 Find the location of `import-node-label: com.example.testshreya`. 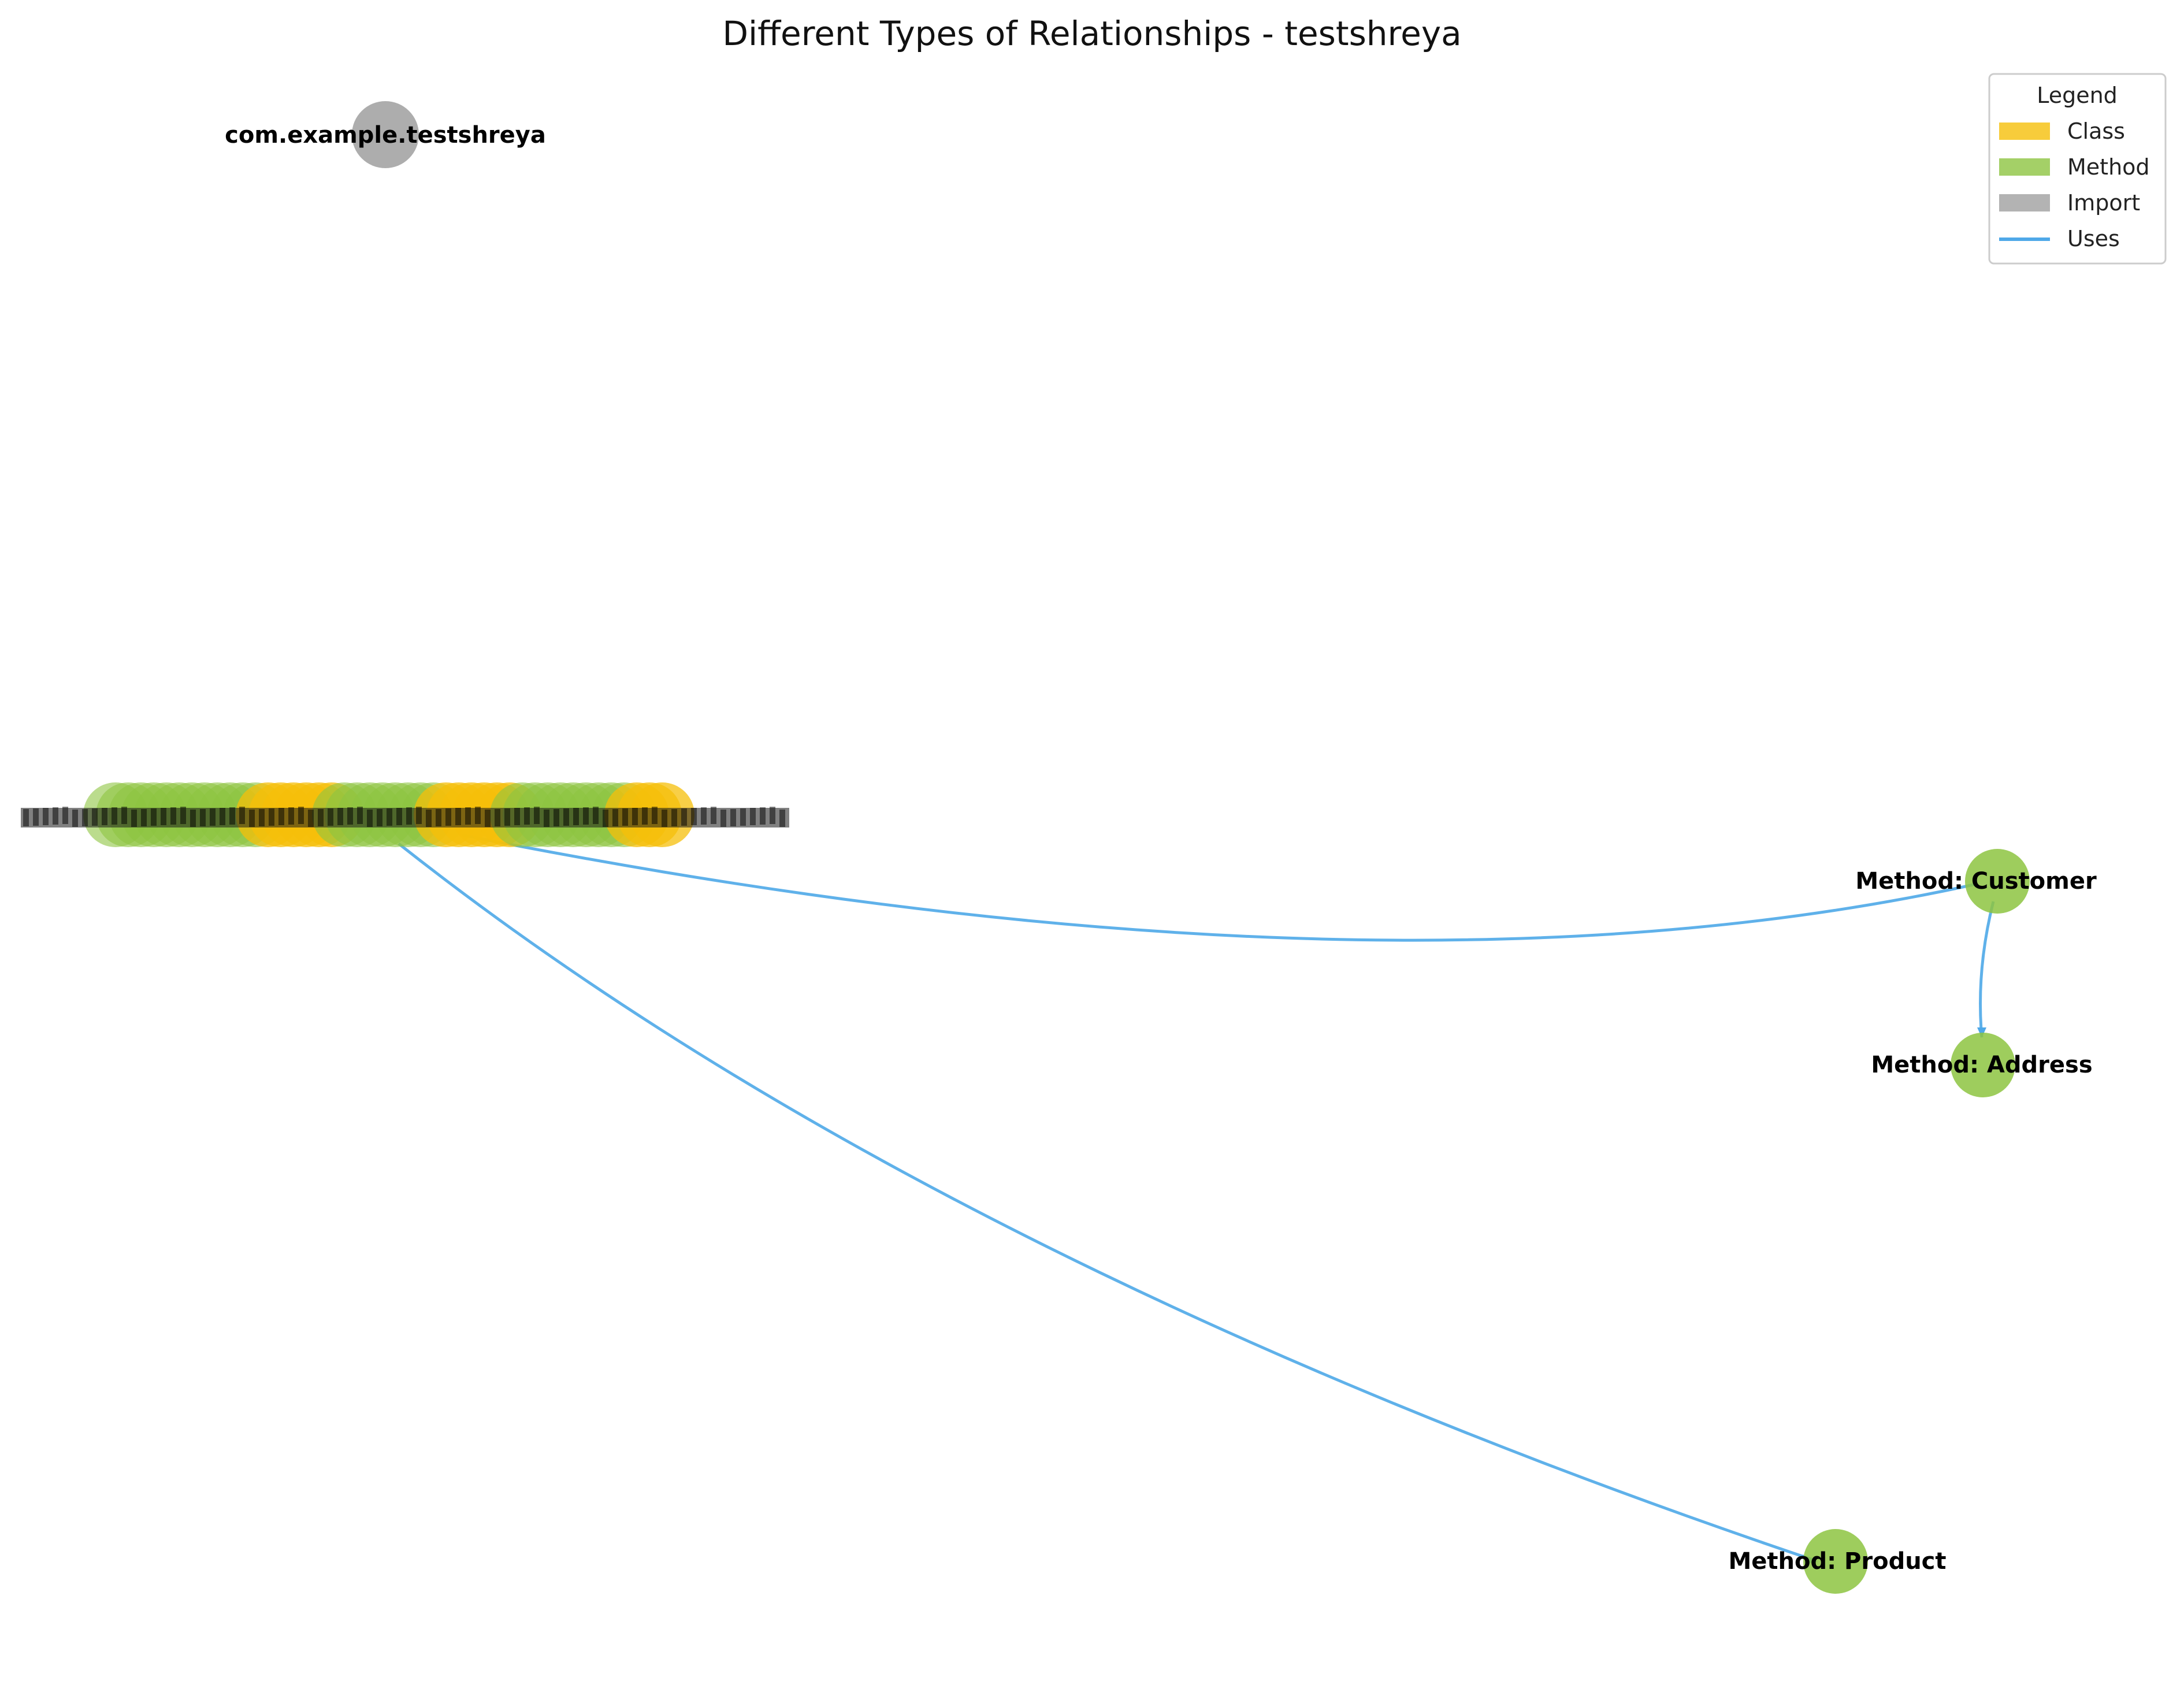

import-node-label: com.example.testshreya is located at coordinates (385, 135).